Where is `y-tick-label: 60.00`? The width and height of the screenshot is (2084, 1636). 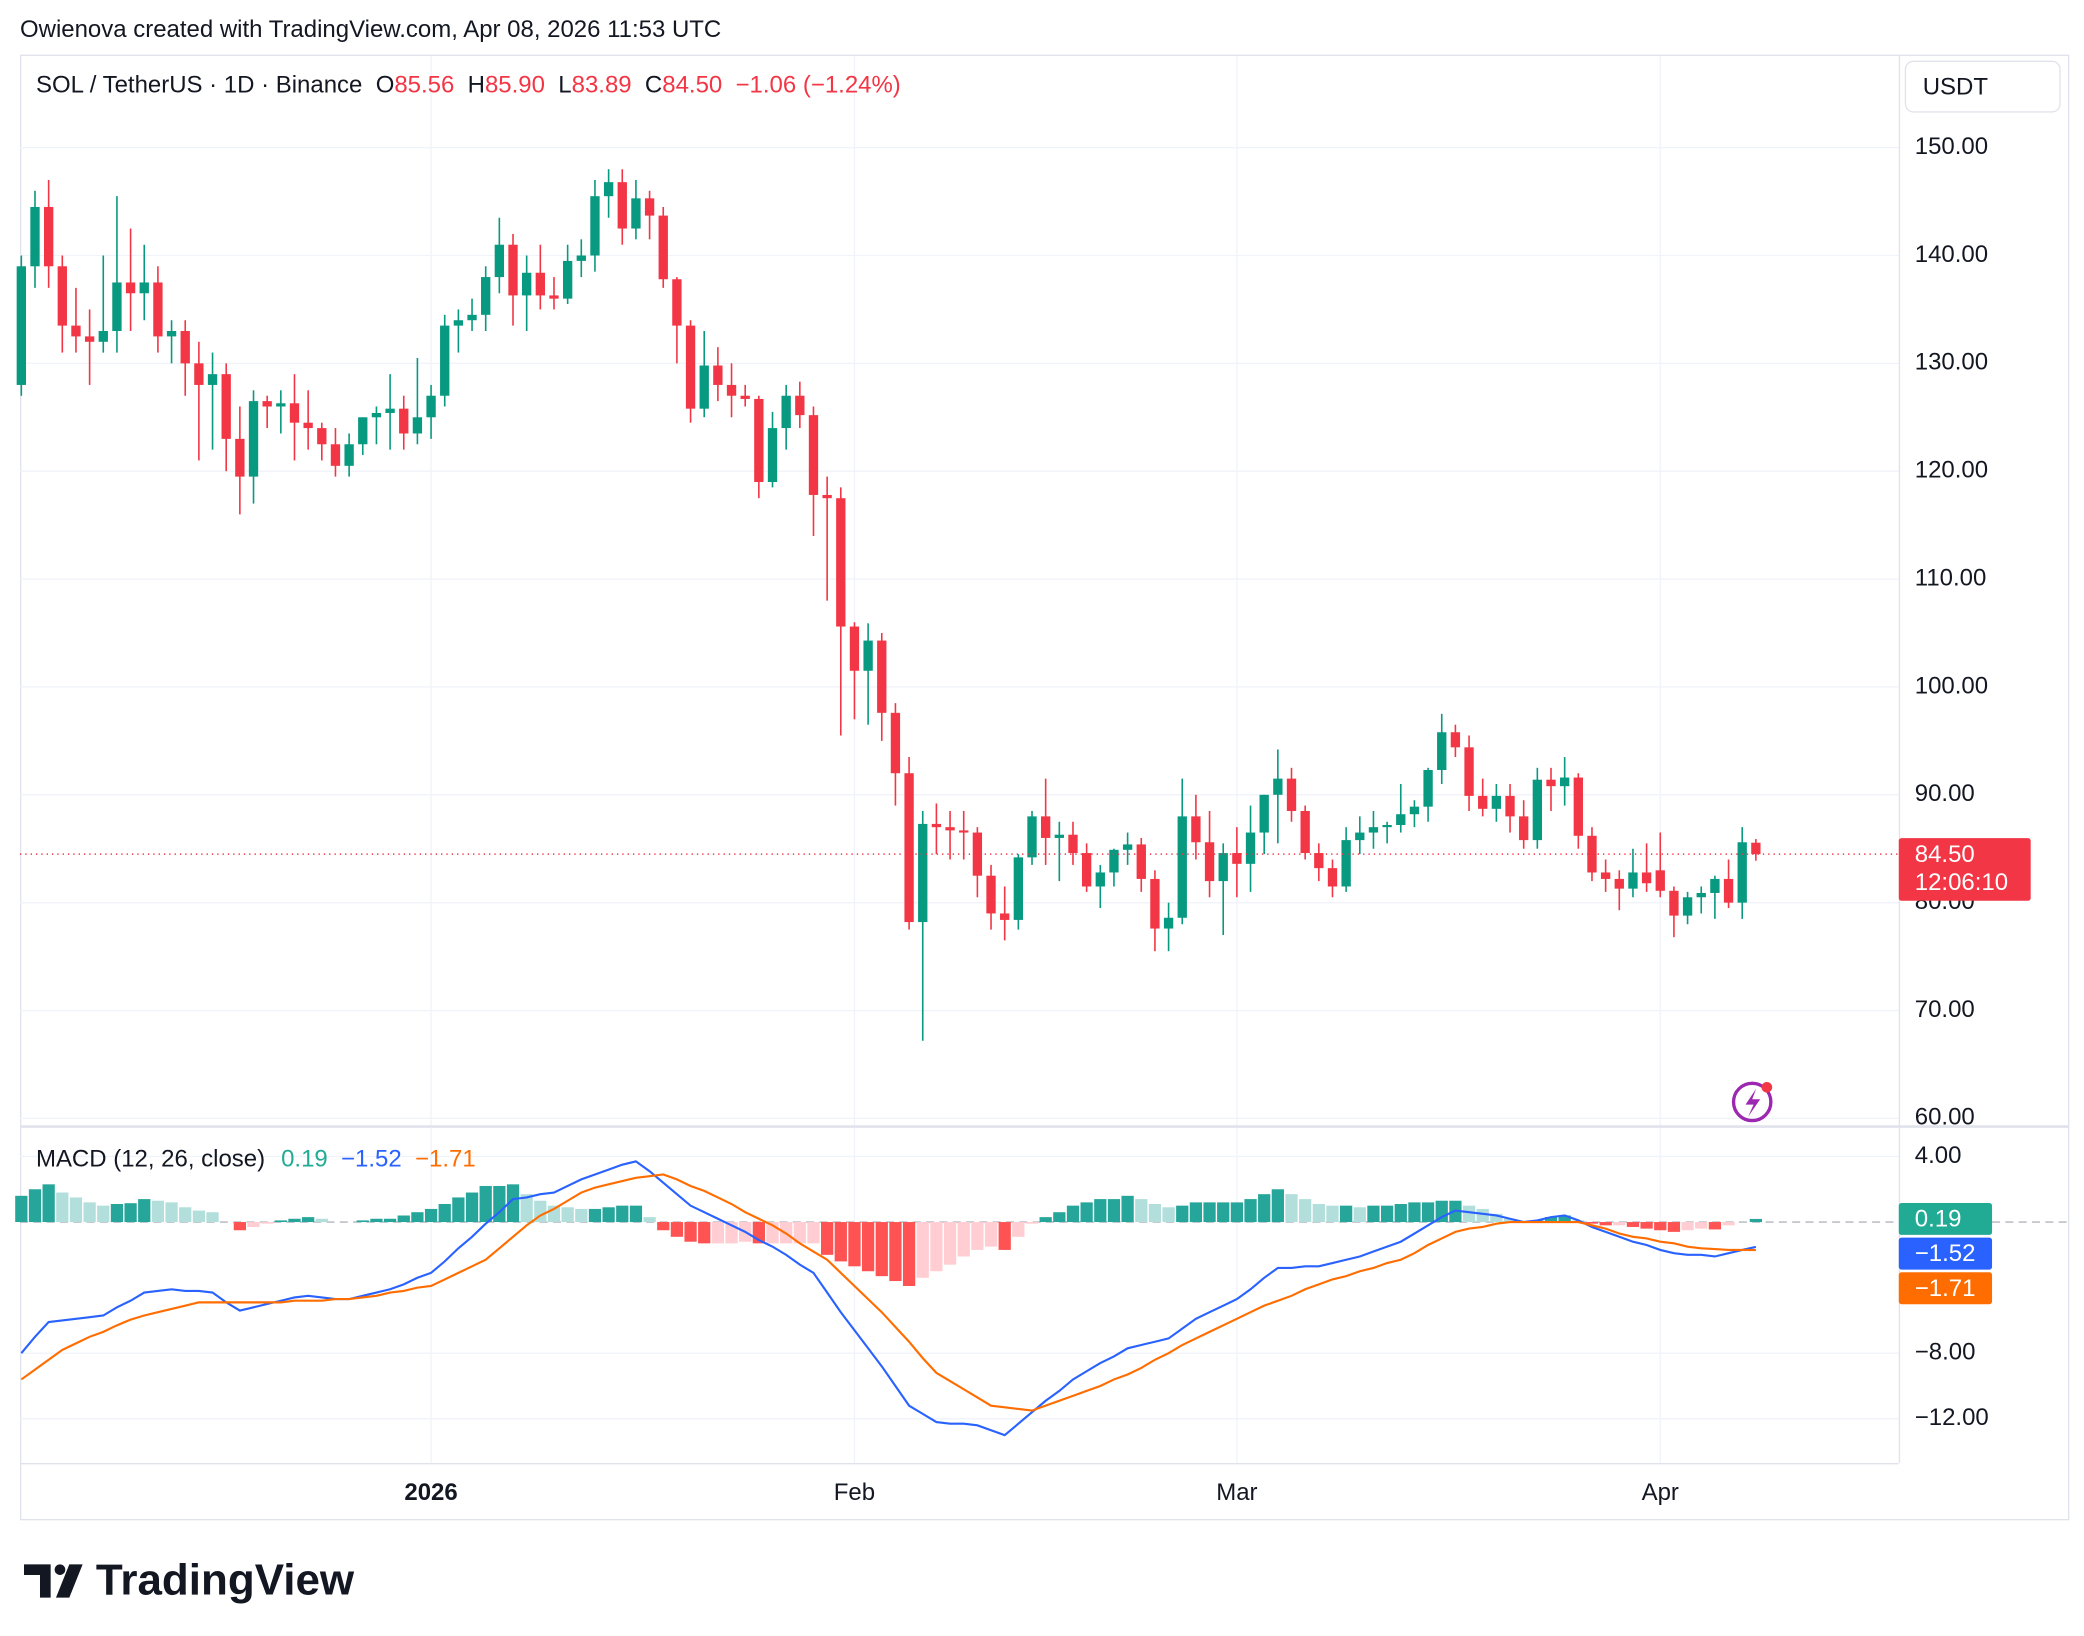 y-tick-label: 60.00 is located at coordinates (1945, 1117).